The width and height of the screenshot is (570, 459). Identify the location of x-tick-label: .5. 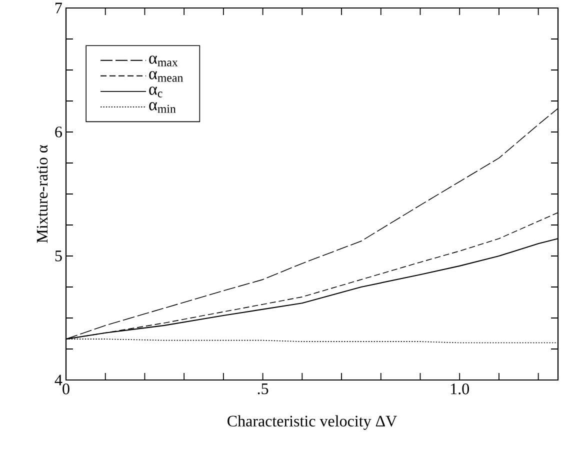
(263, 389).